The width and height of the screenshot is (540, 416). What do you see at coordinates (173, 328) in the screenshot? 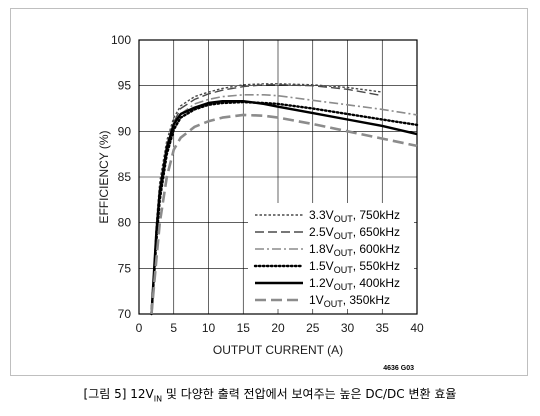
I see `x-tick-label: 5` at bounding box center [173, 328].